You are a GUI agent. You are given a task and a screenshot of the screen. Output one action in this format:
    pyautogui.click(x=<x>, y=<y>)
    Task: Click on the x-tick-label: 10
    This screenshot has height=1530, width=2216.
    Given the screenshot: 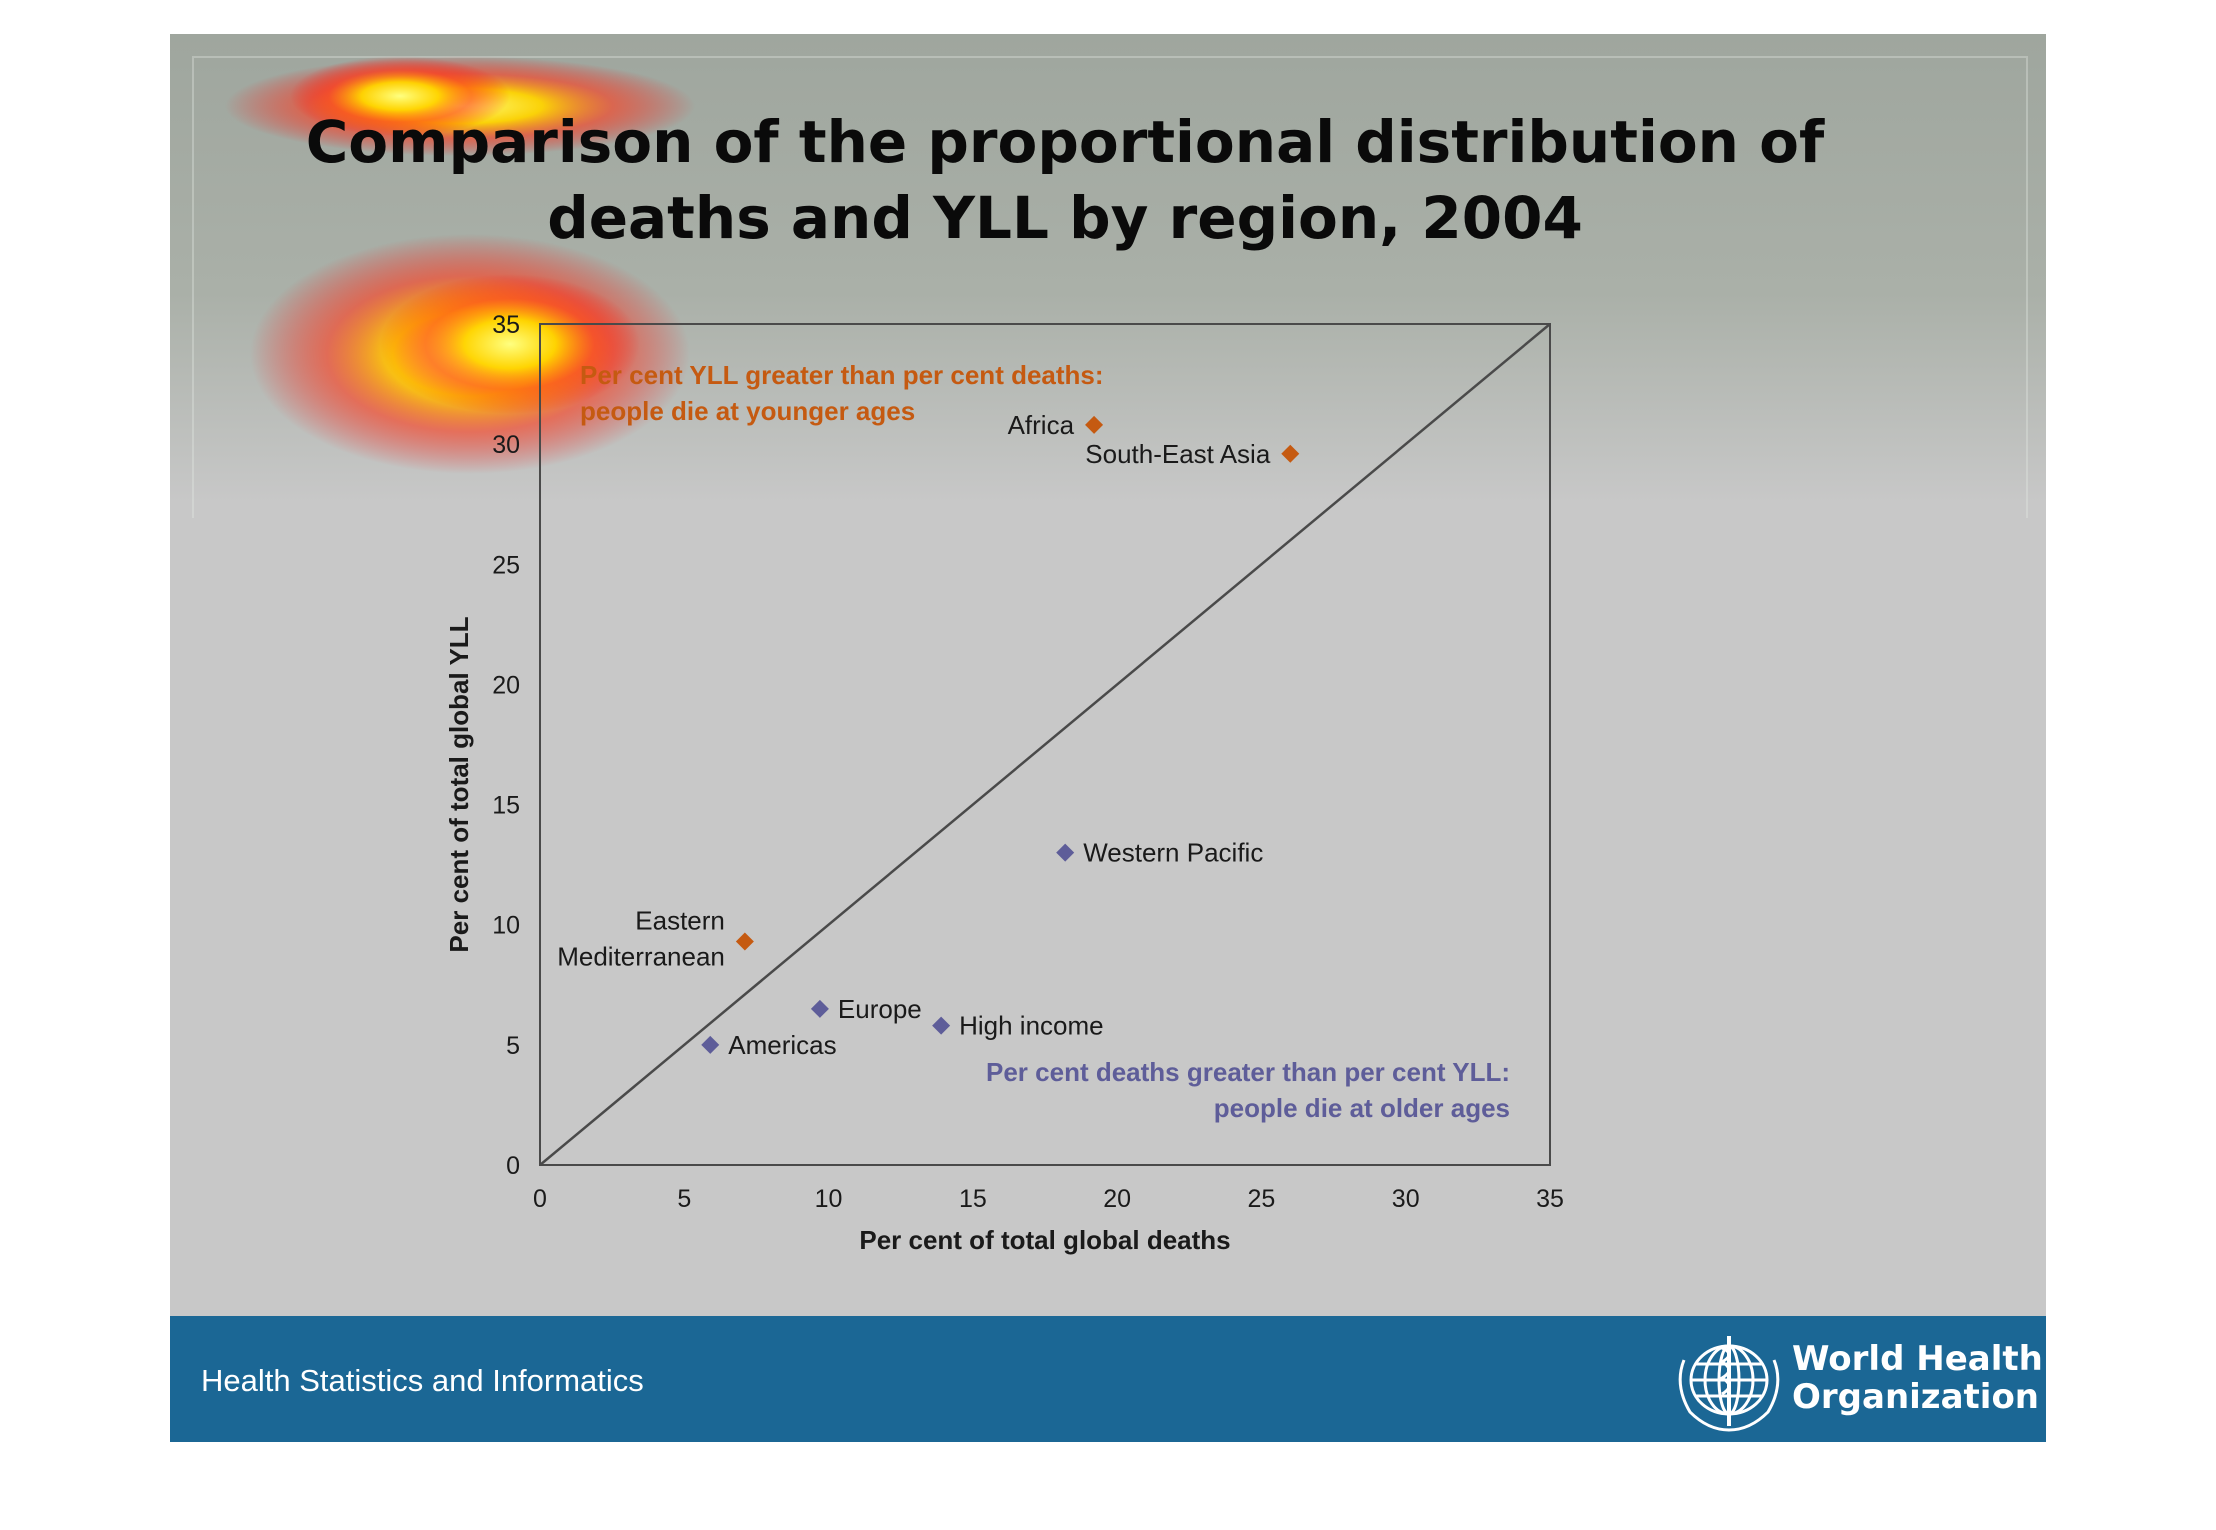 What is the action you would take?
    pyautogui.click(x=829, y=1199)
    